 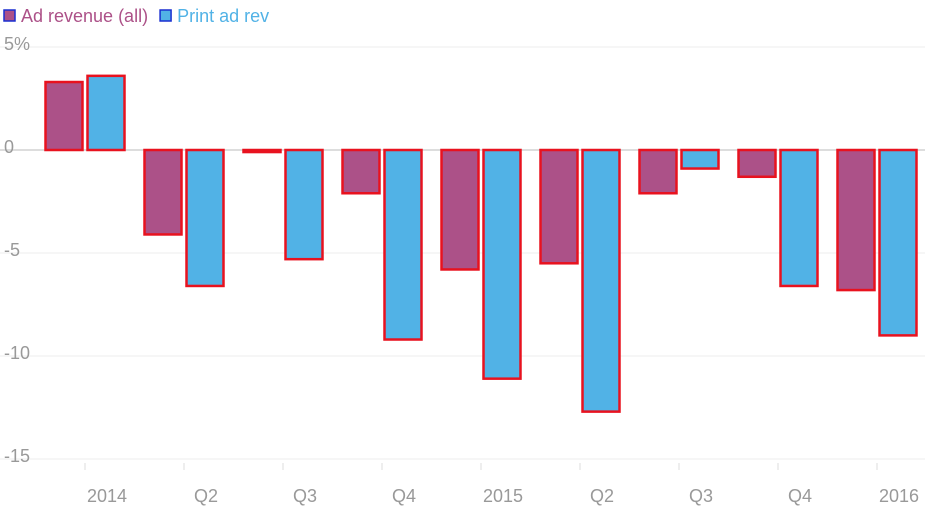 What do you see at coordinates (84, 16) in the screenshot?
I see `legend-label: Ad revenue (all)` at bounding box center [84, 16].